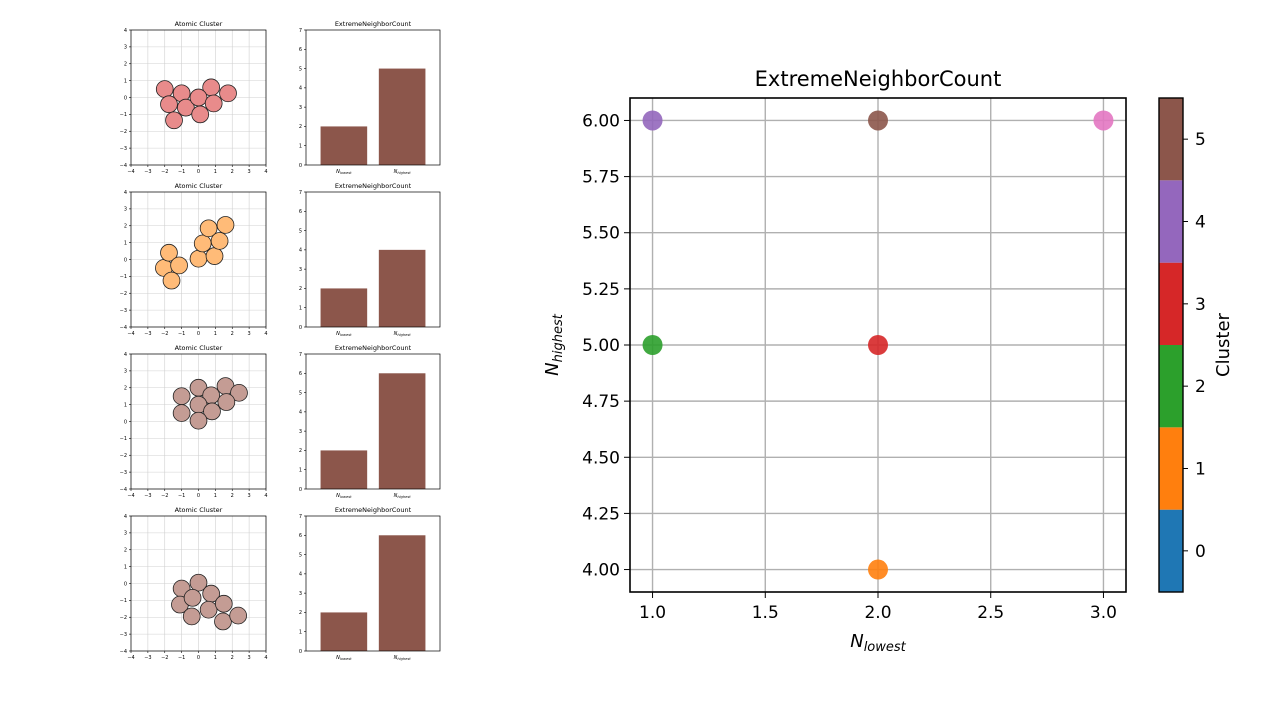 The width and height of the screenshot is (1280, 720). What do you see at coordinates (552, 368) in the screenshot?
I see `y-axis-label-symbol: N` at bounding box center [552, 368].